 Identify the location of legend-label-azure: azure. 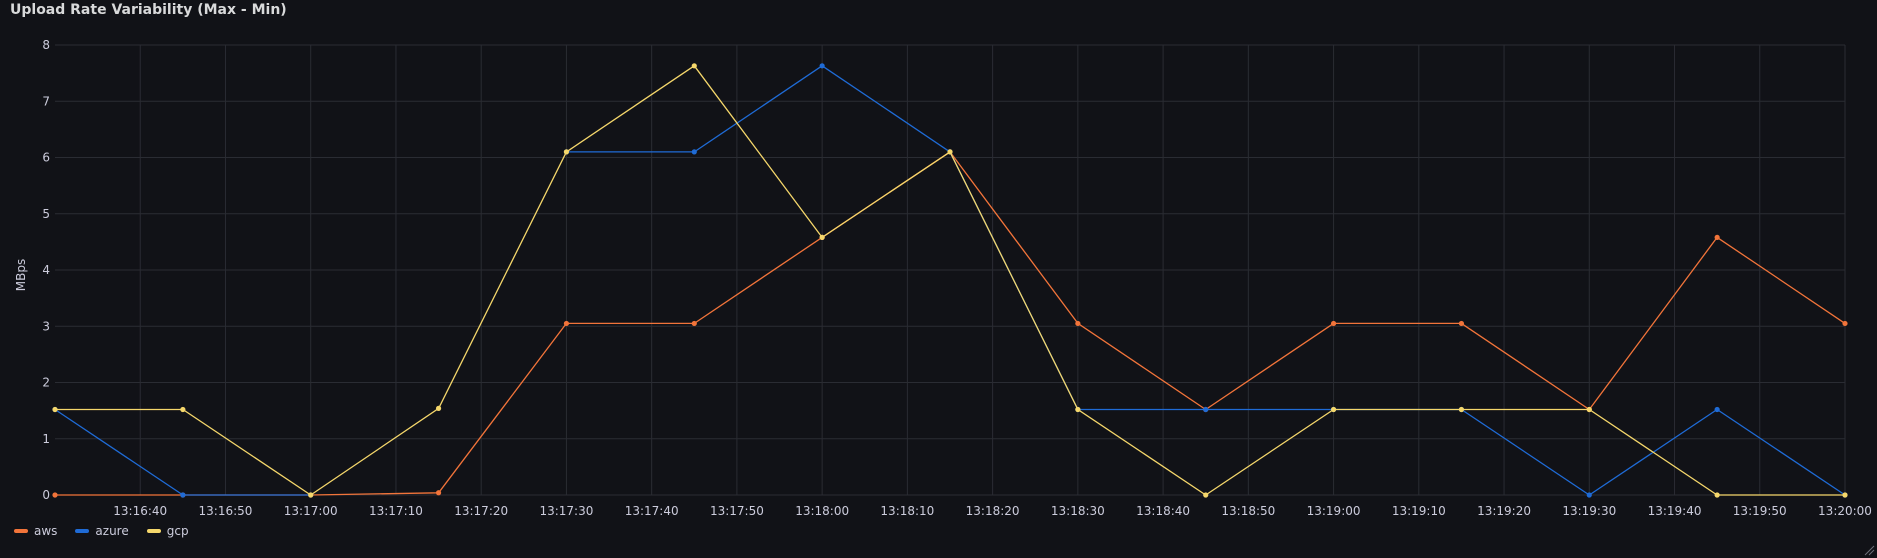
(112, 531).